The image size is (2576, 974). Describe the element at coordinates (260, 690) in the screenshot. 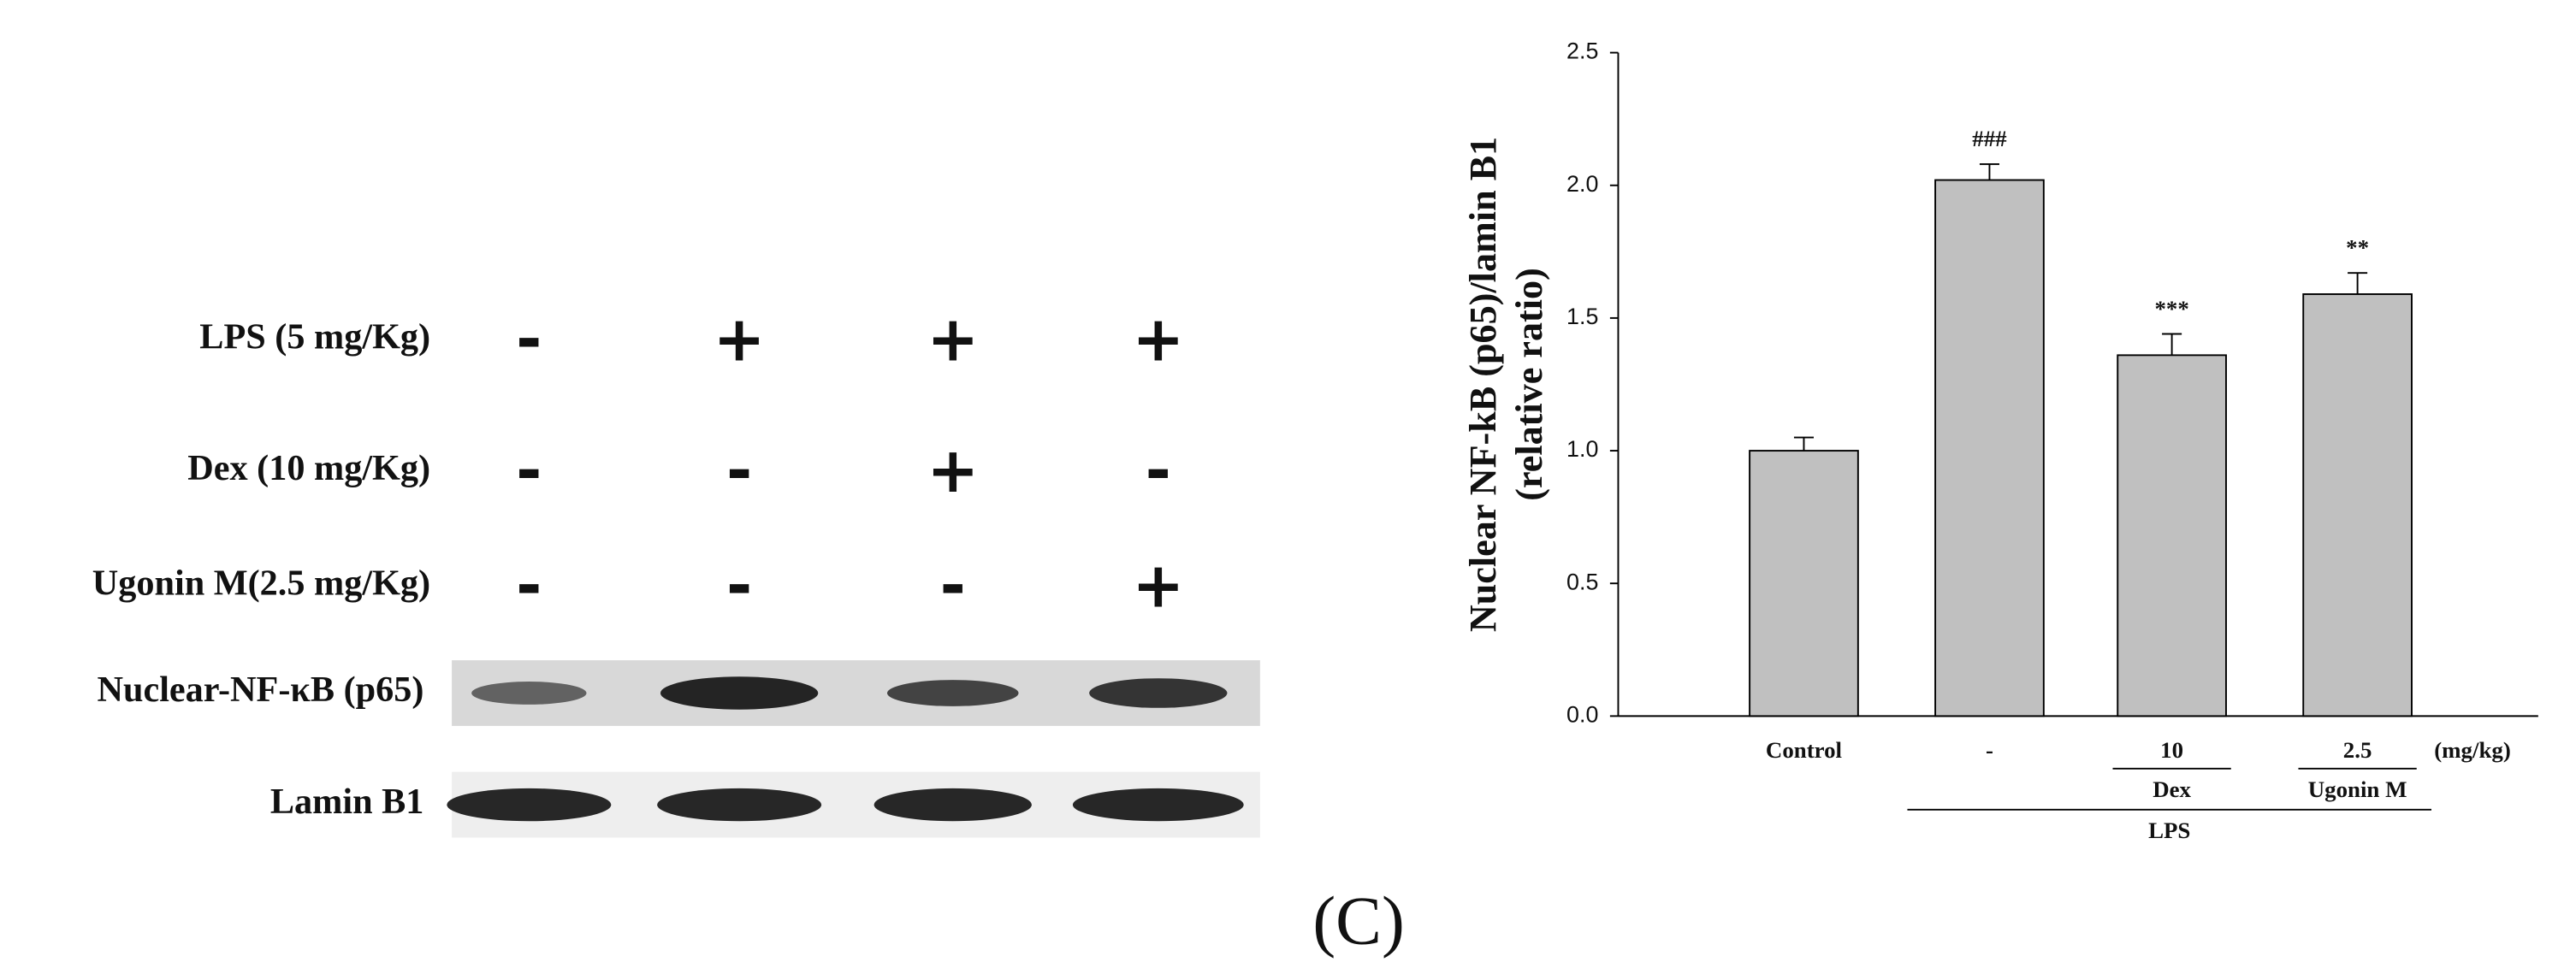

I see `band-label: Nuclear-NF-κB (p65)` at that location.